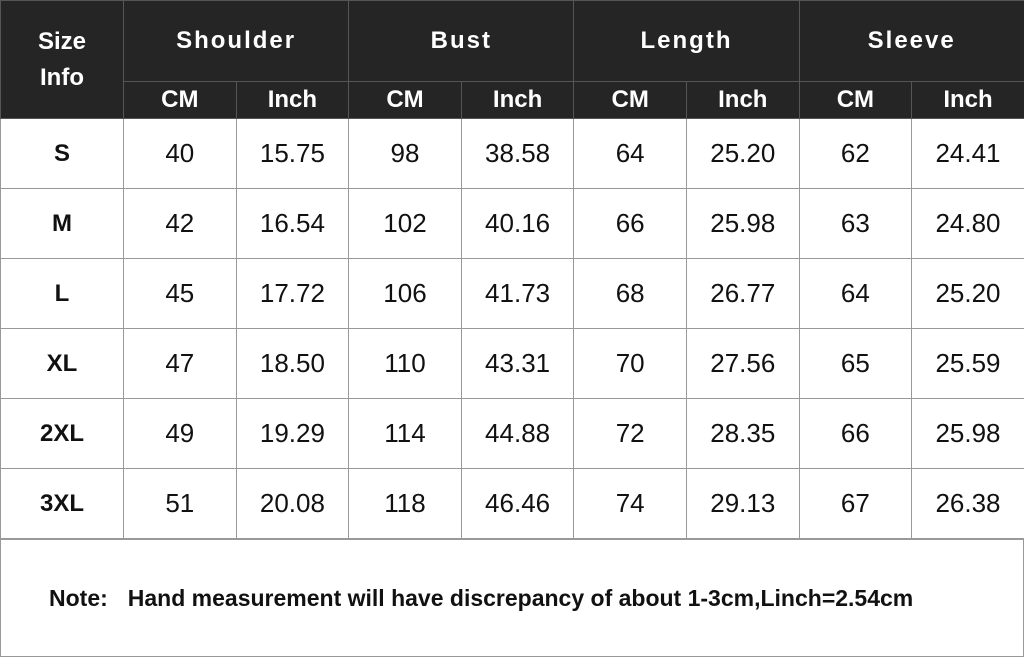 The image size is (1024, 657). Describe the element at coordinates (461, 41) in the screenshot. I see `group-header-bust: Bust` at that location.